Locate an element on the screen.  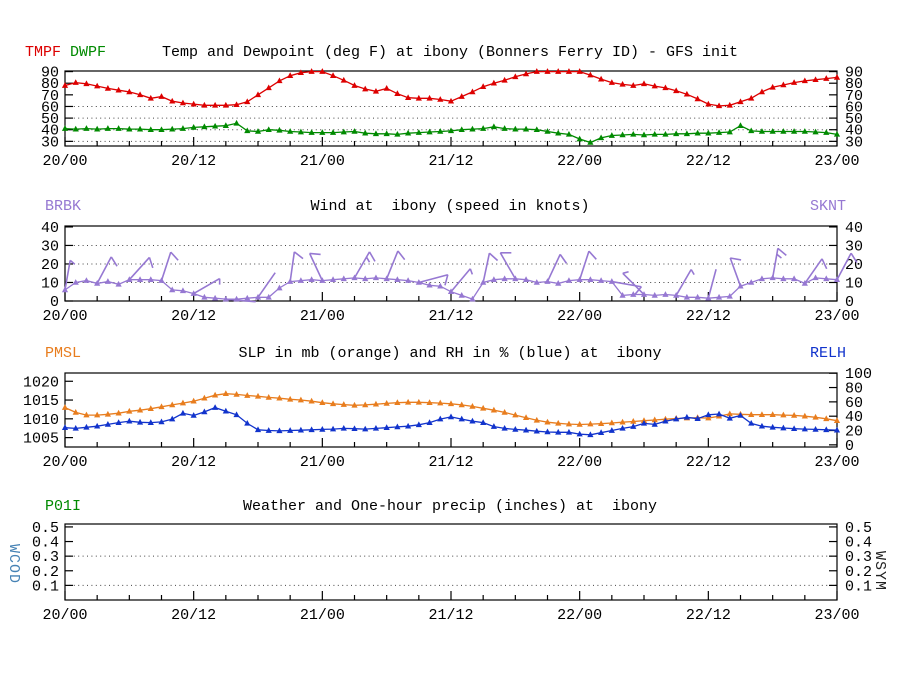
svg-text: 1010 is located at coordinates (41, 420).